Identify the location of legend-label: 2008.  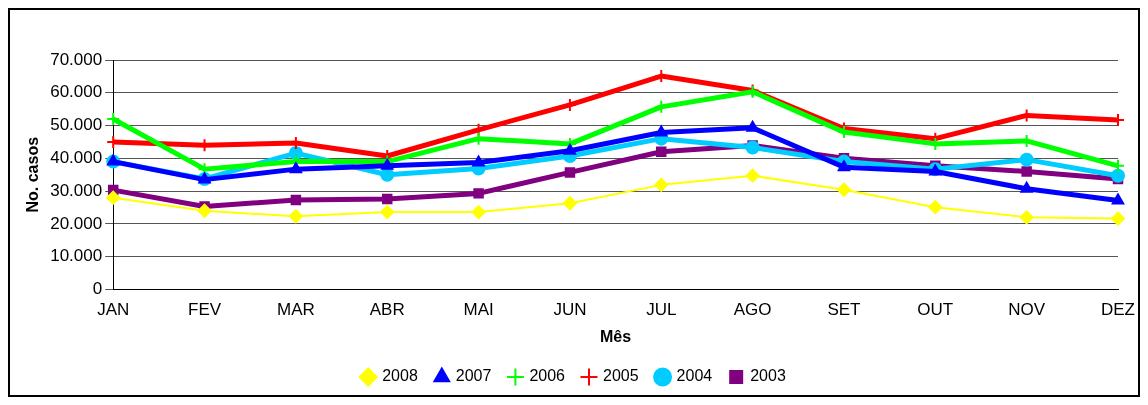
(400, 376).